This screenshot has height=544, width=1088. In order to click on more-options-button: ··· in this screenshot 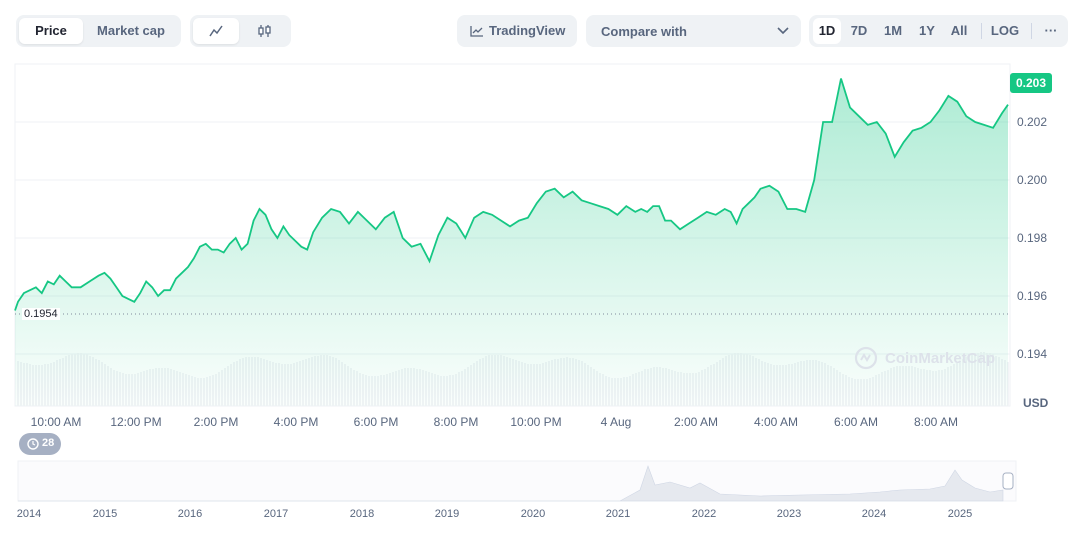, I will do `click(1051, 30)`.